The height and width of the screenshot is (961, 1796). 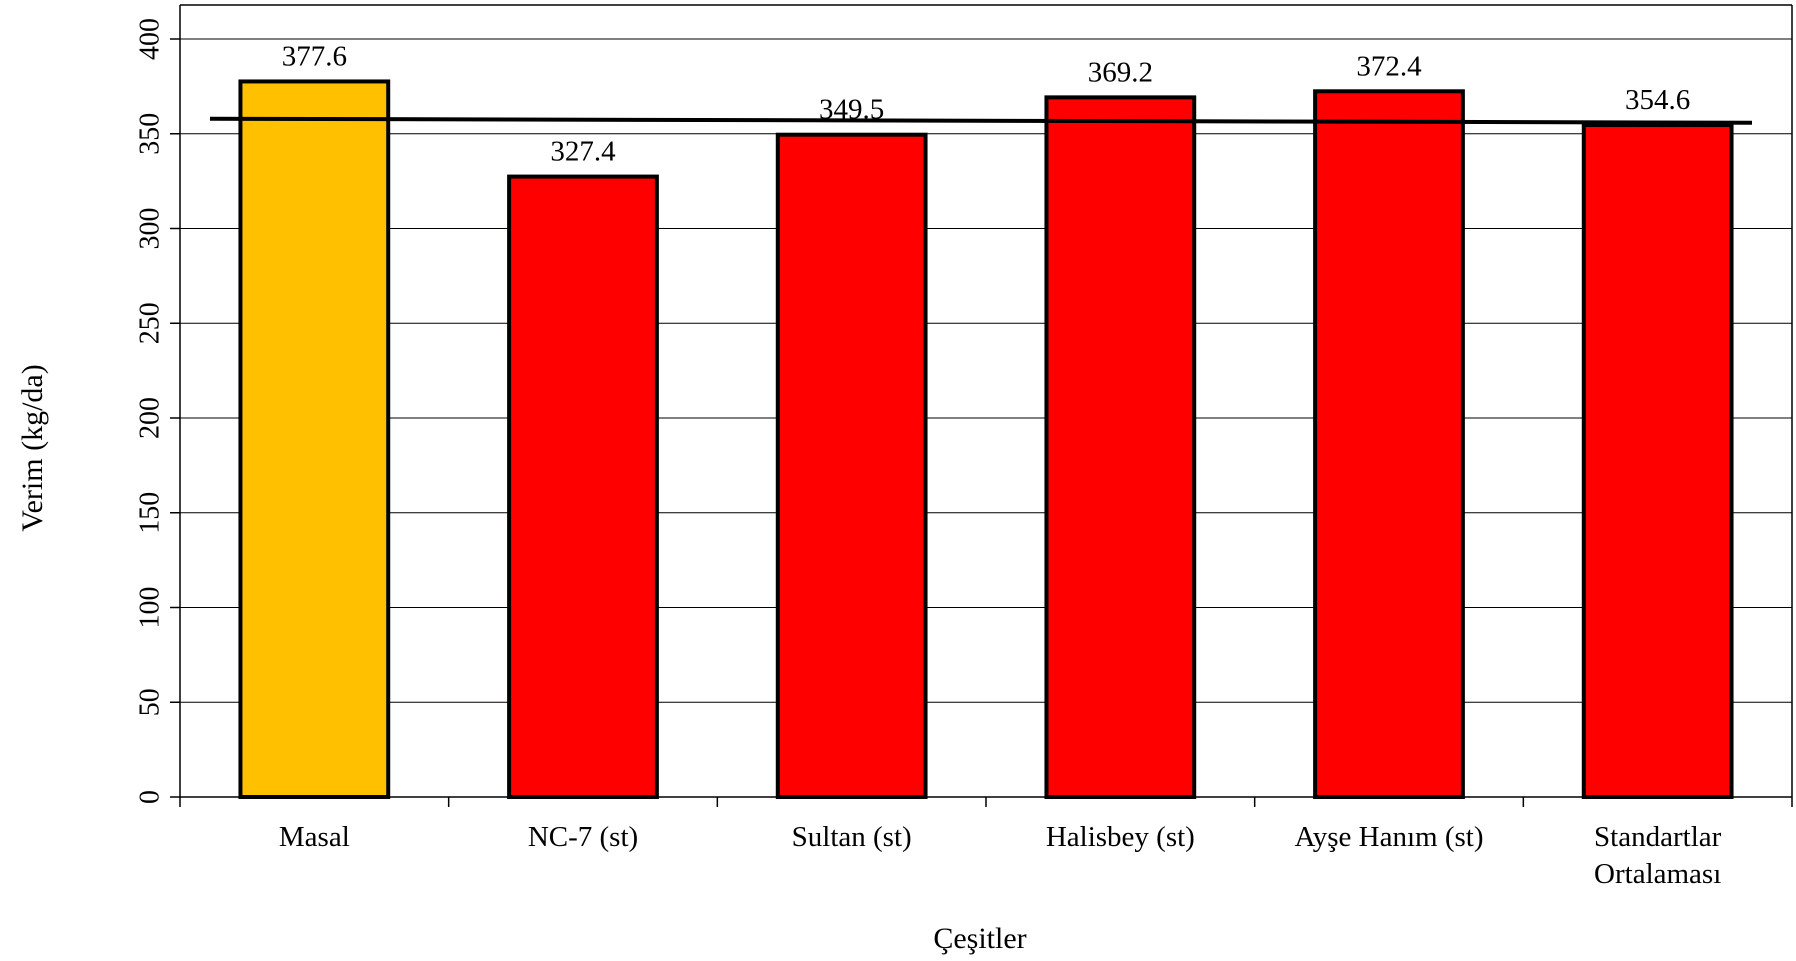 I want to click on x-tick-label: Ortalaması, so click(x=1657, y=874).